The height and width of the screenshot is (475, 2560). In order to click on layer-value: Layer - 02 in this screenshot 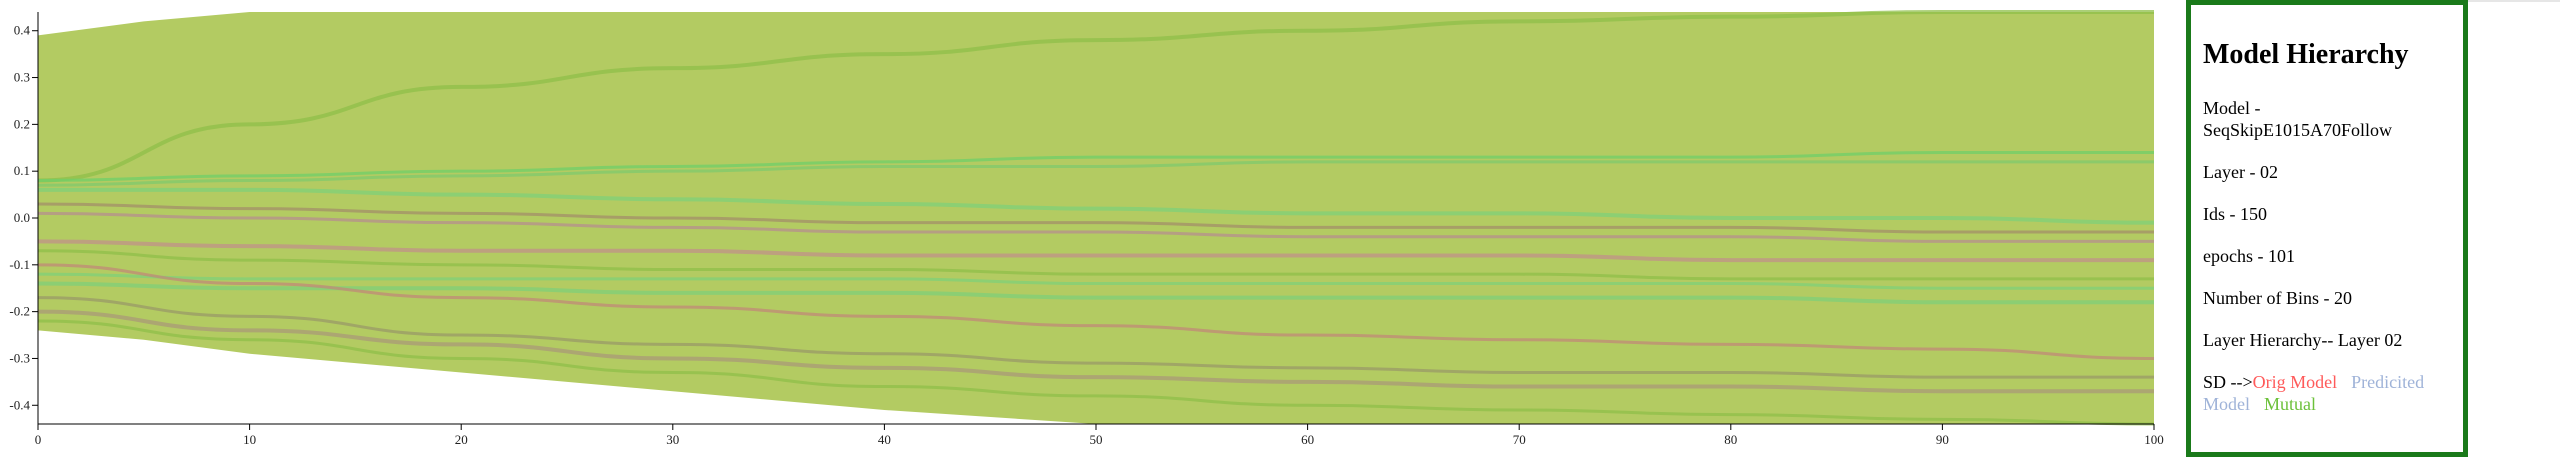, I will do `click(2240, 172)`.